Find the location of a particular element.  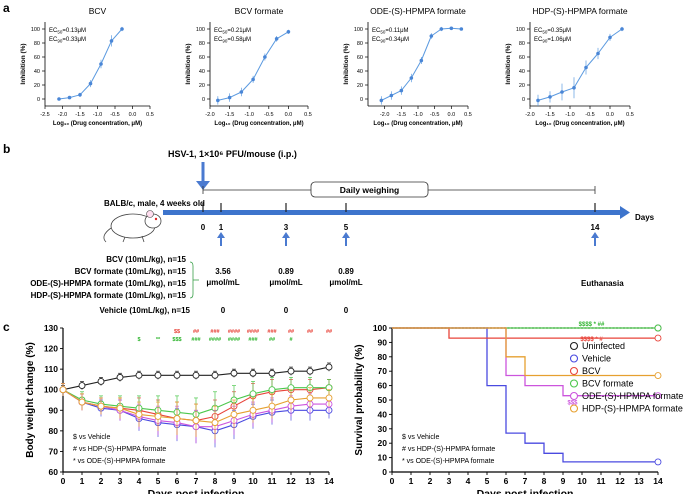

daily-weighing-box is located at coordinates (369, 189).